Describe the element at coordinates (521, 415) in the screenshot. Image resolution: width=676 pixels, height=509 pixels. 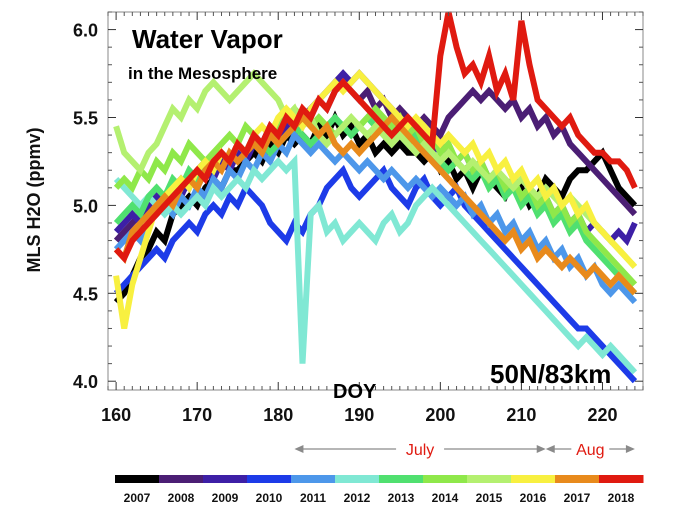
I see `x-tick-label: 210` at that location.